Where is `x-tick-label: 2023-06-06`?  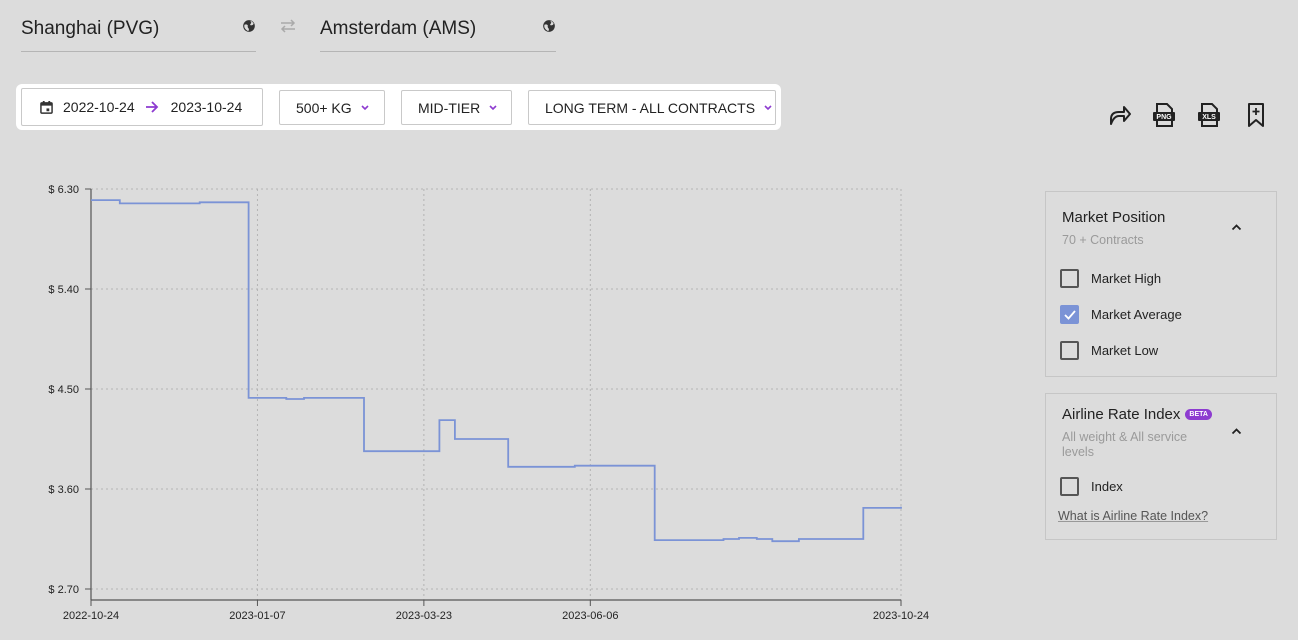
x-tick-label: 2023-06-06 is located at coordinates (590, 616).